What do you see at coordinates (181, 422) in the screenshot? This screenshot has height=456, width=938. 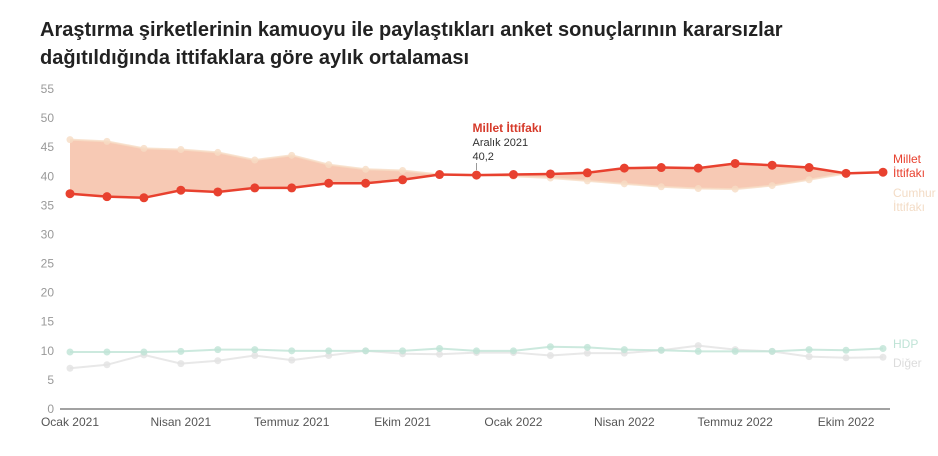 I see `x-tick-label: Nisan 2021` at bounding box center [181, 422].